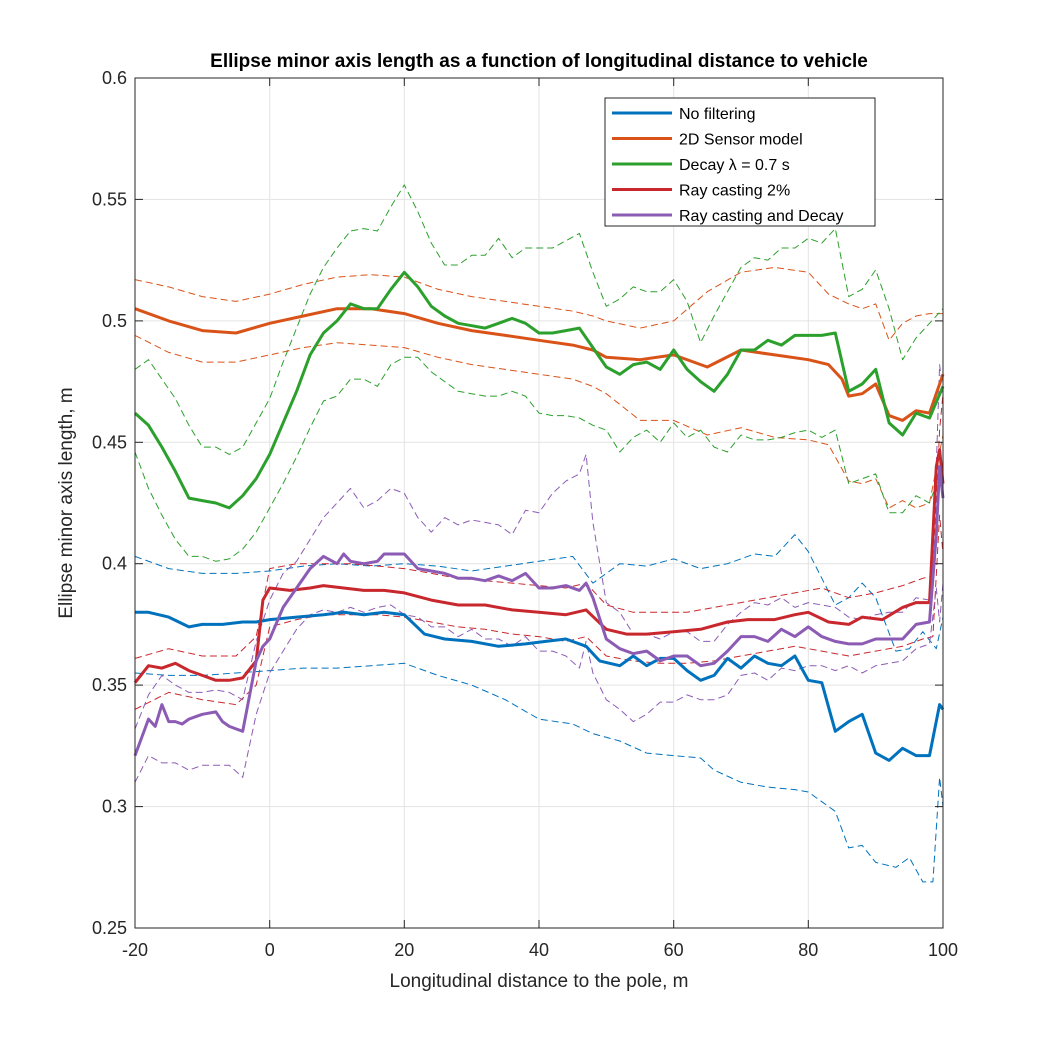 The image size is (1042, 1042). I want to click on y-axis-label: Ellipse minor axis length, m, so click(66, 502).